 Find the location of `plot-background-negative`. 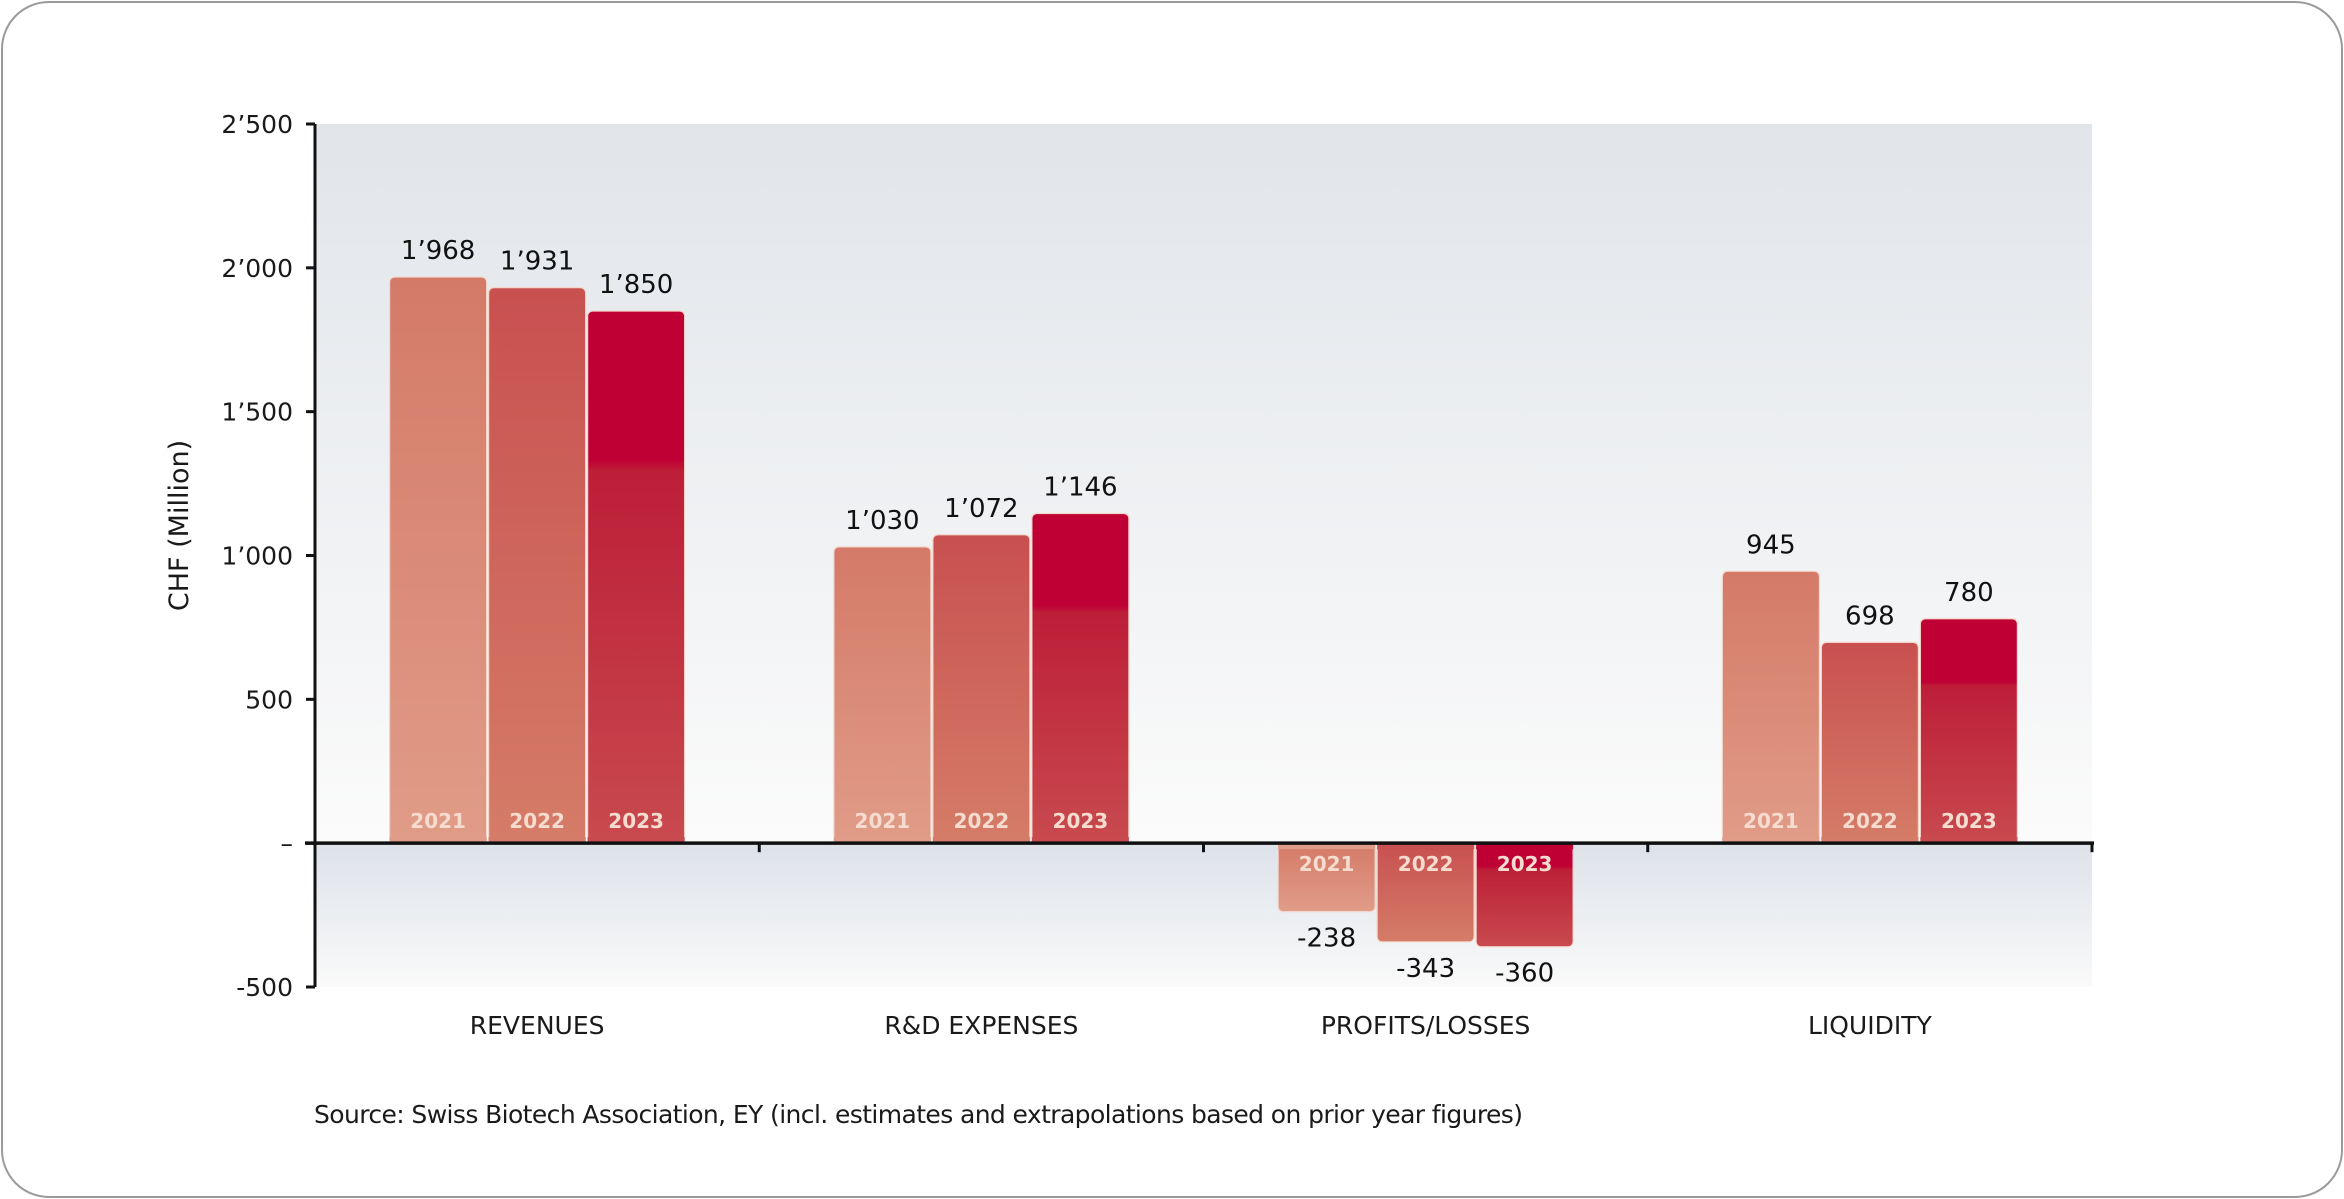

plot-background-negative is located at coordinates (1203, 915).